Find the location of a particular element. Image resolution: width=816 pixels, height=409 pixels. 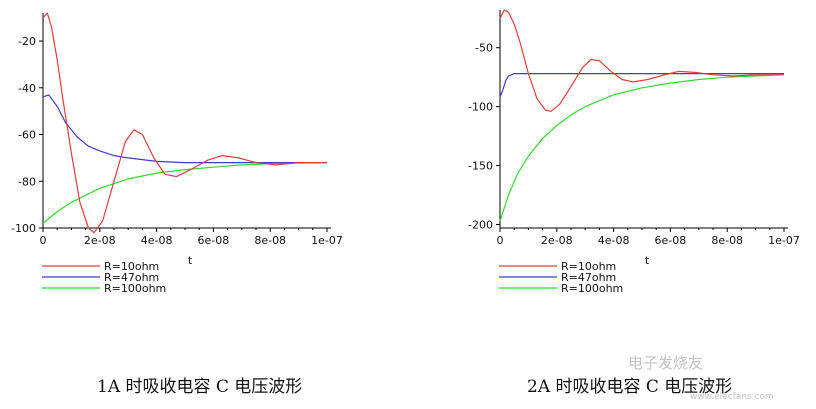

y-tick-label: -40 is located at coordinates (27, 88).